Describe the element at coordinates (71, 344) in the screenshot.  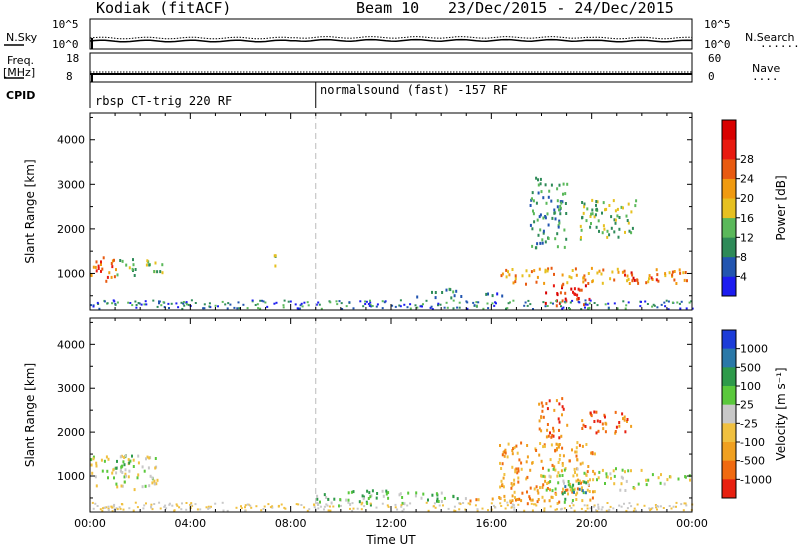
I see `y-tick-label: 4000` at that location.